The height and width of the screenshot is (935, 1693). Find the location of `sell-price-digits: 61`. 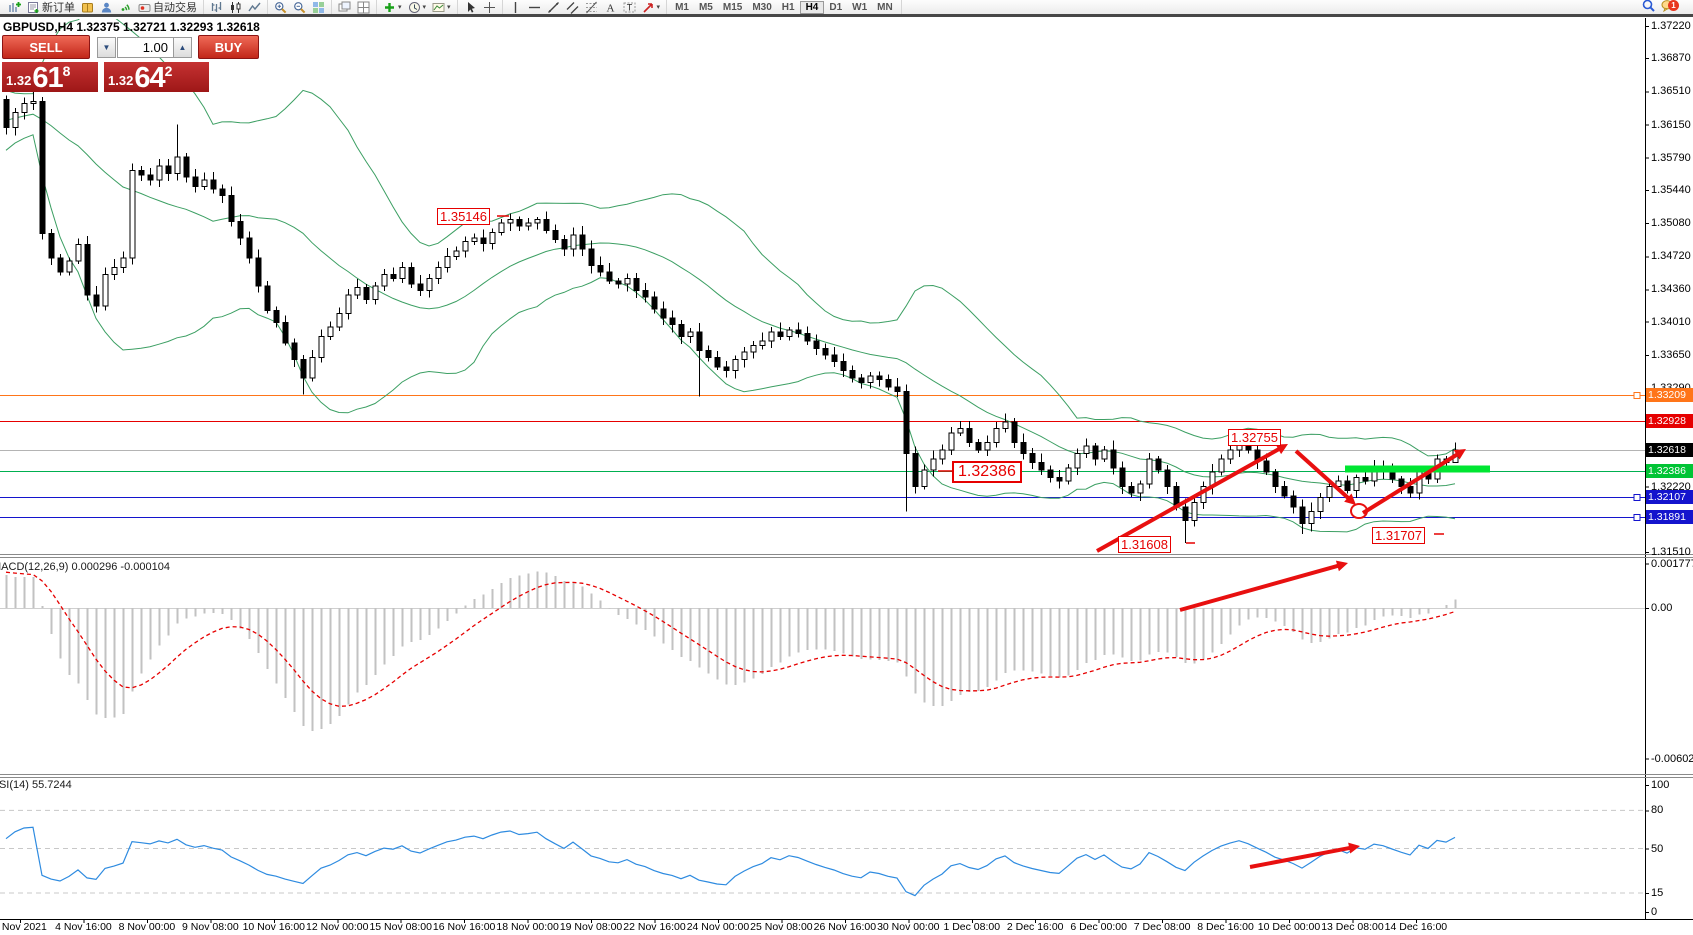

sell-price-digits: 61 is located at coordinates (47, 78).